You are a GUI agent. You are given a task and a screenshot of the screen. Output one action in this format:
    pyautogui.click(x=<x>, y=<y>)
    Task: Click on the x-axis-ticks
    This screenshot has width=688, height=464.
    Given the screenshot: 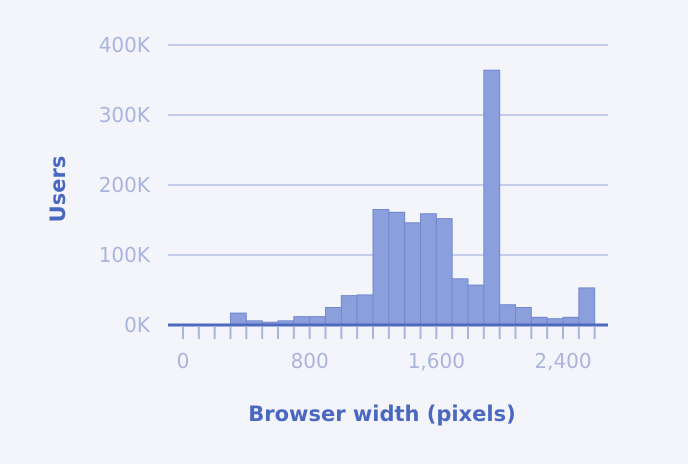 What is the action you would take?
    pyautogui.click(x=389, y=333)
    